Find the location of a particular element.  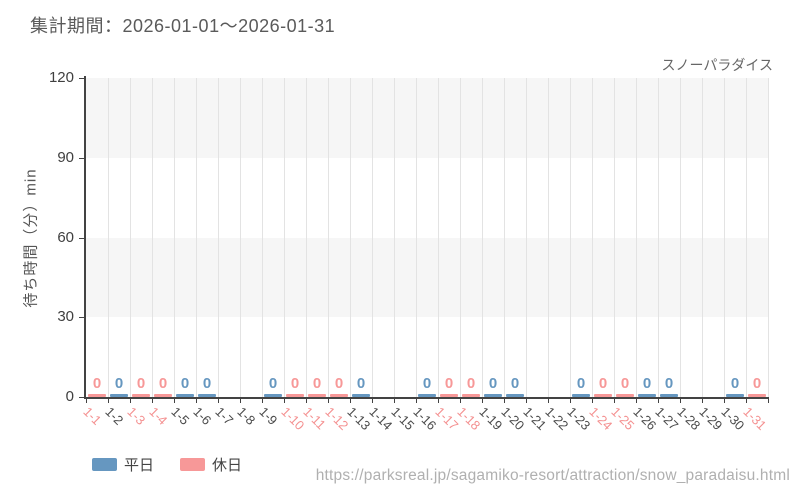

x-axis-tick-label: 1-12 is located at coordinates (337, 419).